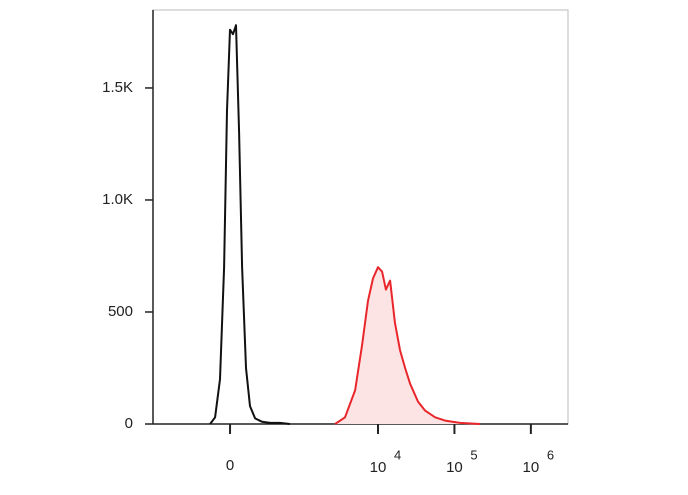  Describe the element at coordinates (550, 454) in the screenshot. I see `x-tick-exponent: 6` at that location.